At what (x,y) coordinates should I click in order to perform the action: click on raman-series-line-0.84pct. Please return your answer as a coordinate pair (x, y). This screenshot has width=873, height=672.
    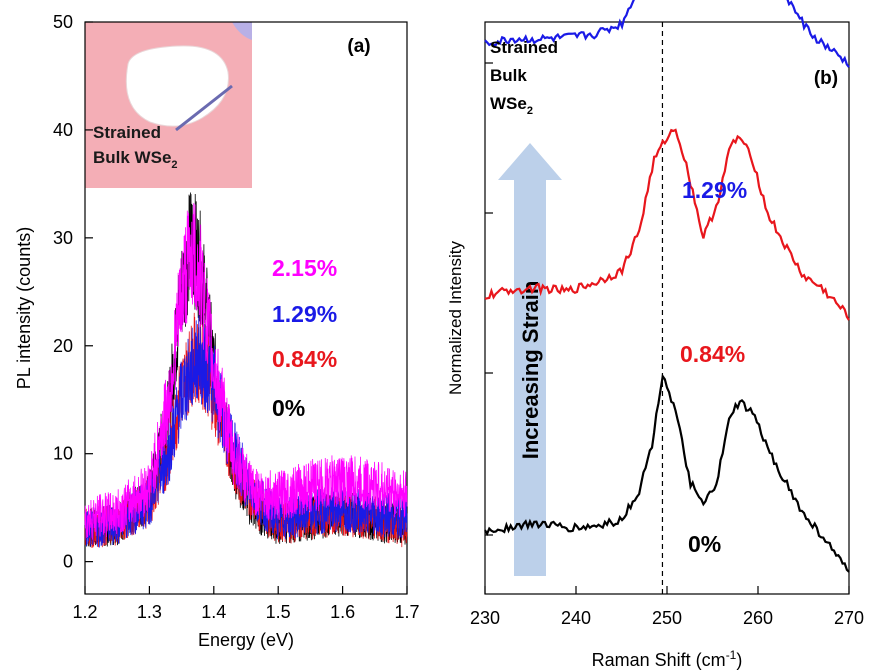
    Looking at the image, I should click on (667, 224).